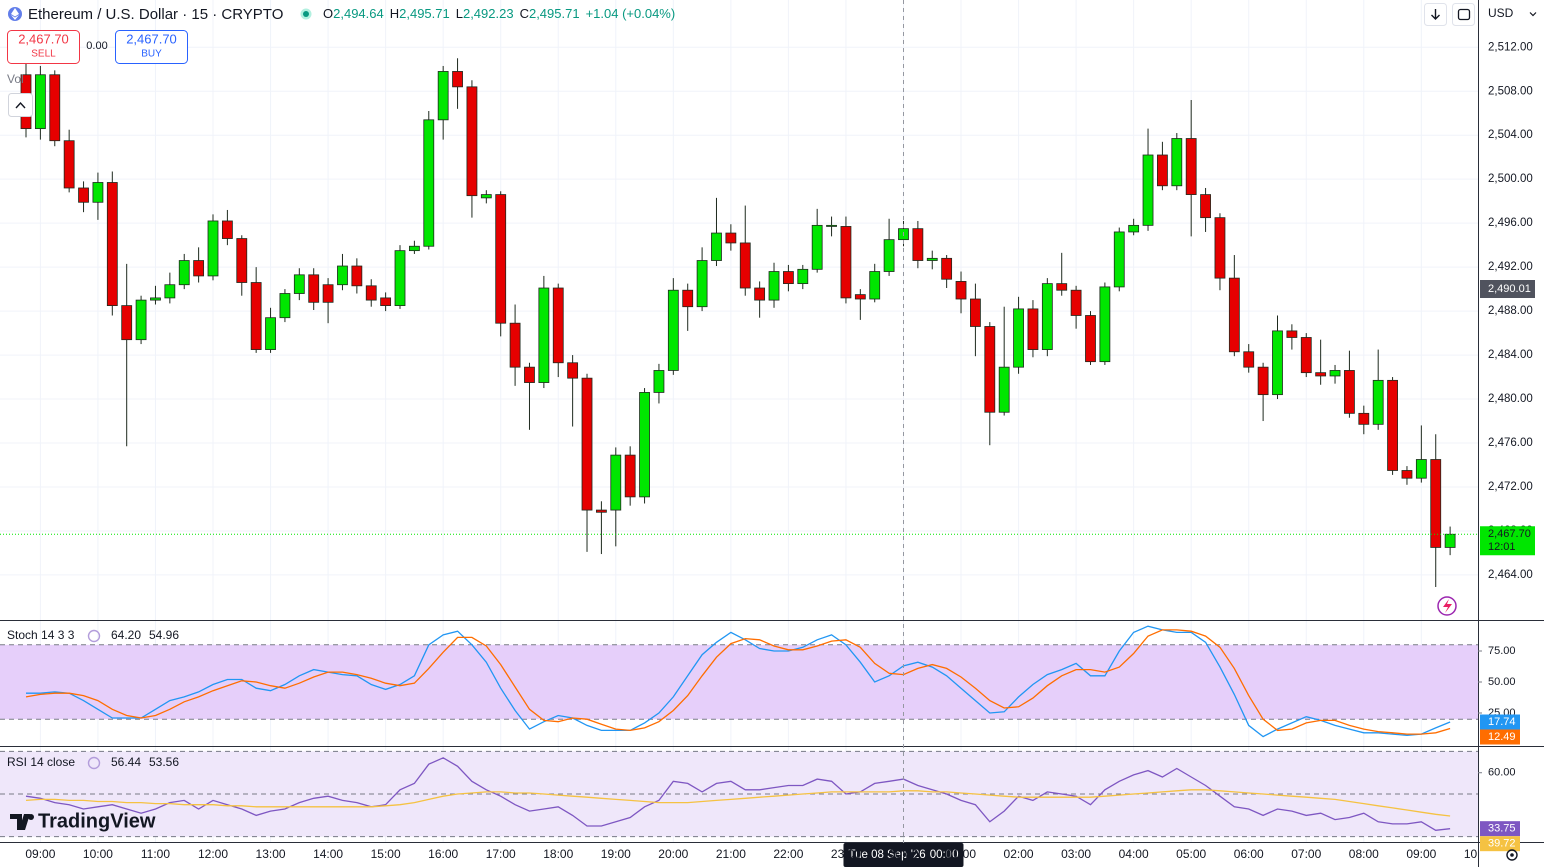 The width and height of the screenshot is (1544, 867). I want to click on indicator-legend-value: 54.96, so click(164, 635).